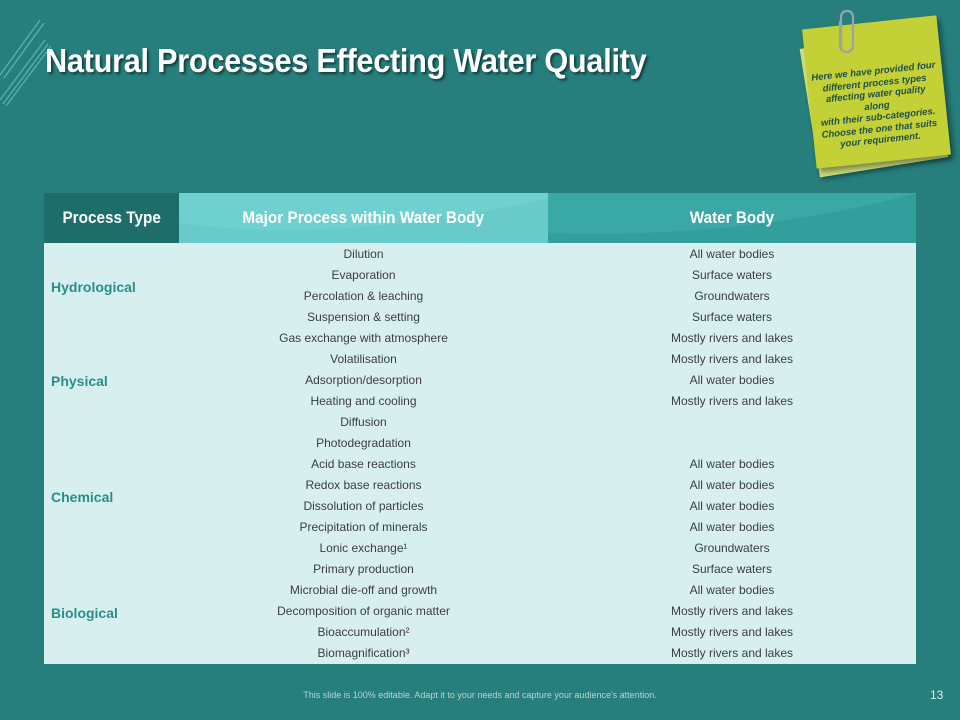  I want to click on process-cell: Dissolution of particles, so click(363, 506).